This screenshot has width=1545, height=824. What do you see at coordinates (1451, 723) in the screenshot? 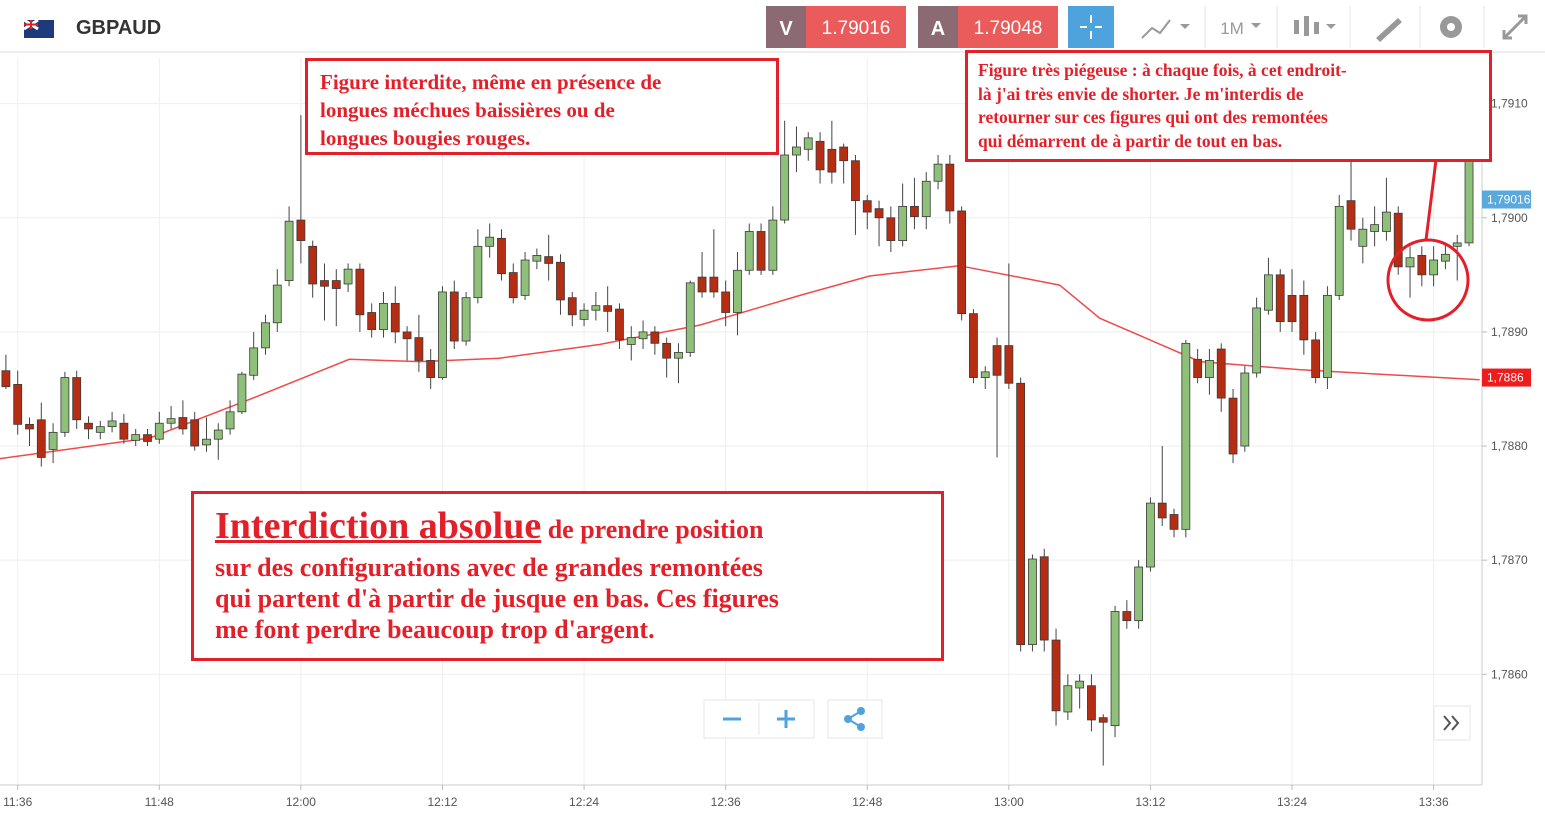
I see `scroll-end-button` at bounding box center [1451, 723].